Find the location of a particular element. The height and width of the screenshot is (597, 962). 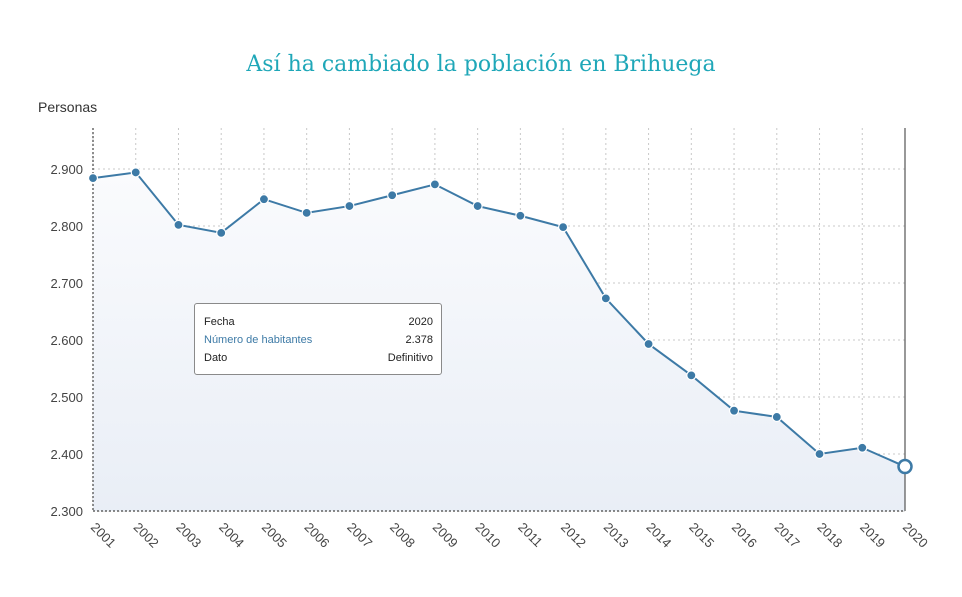

x-tick-label: 2012 is located at coordinates (573, 535).